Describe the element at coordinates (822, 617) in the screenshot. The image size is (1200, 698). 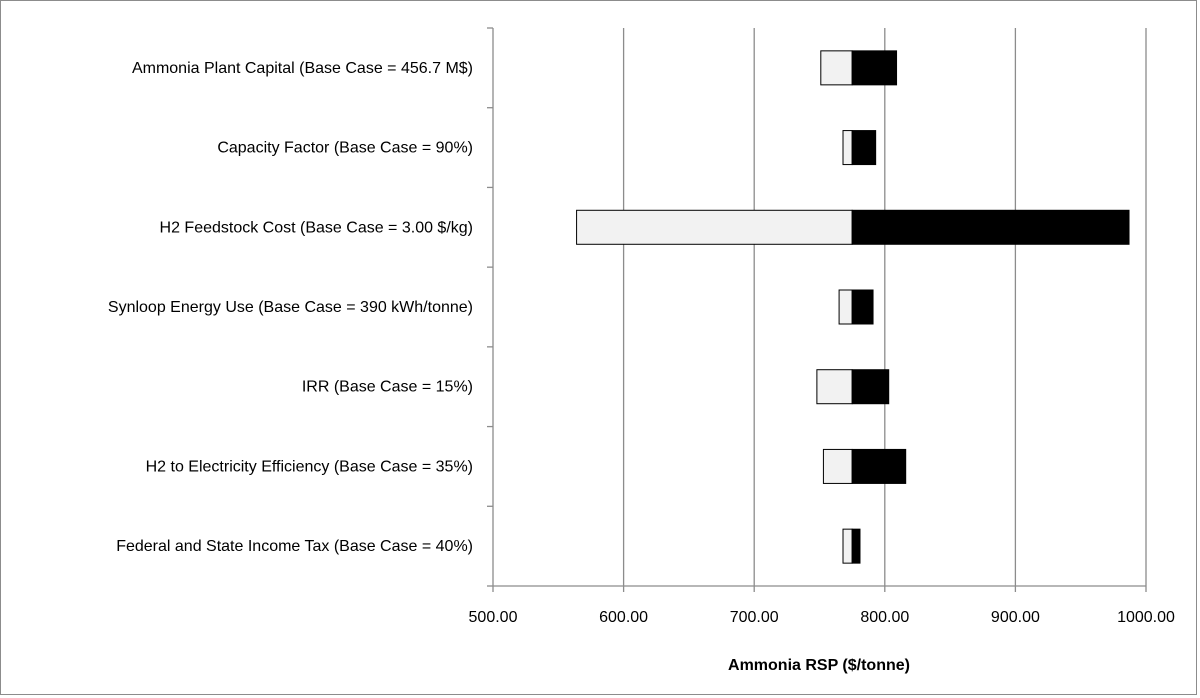
I see `x-tick-labels: 500.00 600.00 700.00 800.00 900.00 1000.00` at that location.